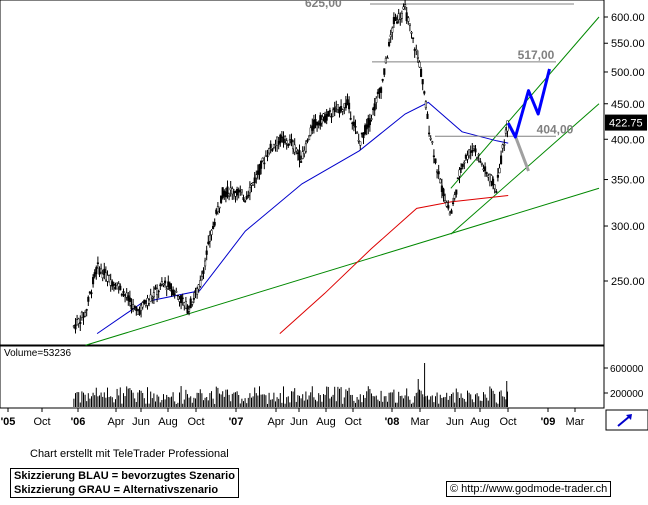  Describe the element at coordinates (302, 377) in the screenshot. I see `volume-panel` at that location.